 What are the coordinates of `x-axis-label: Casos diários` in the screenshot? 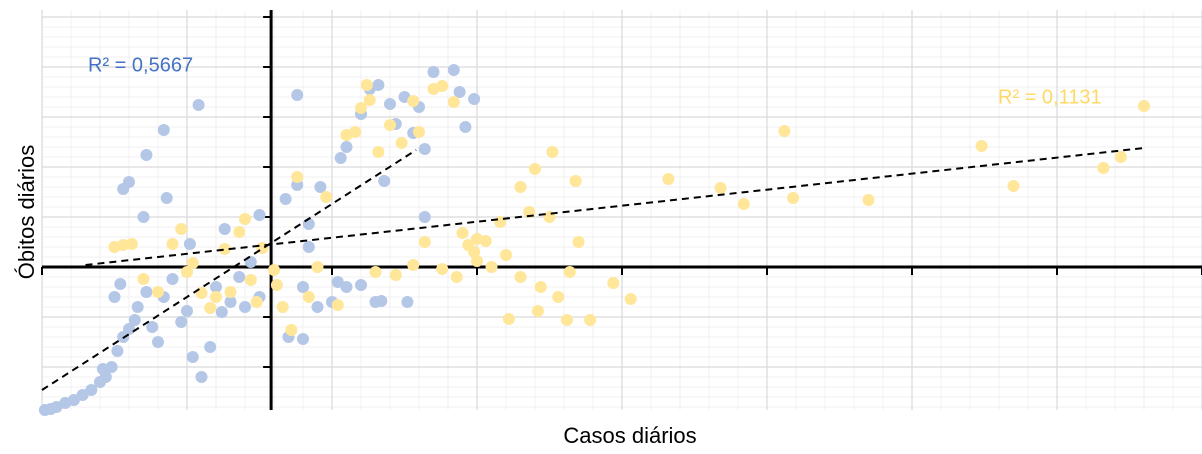 It's located at (629, 435).